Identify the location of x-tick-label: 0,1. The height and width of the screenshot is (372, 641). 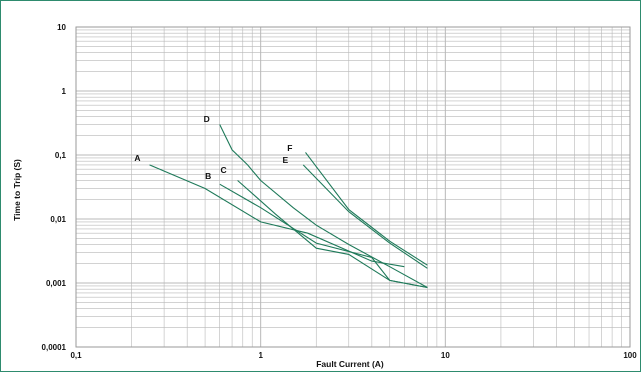
(76, 355).